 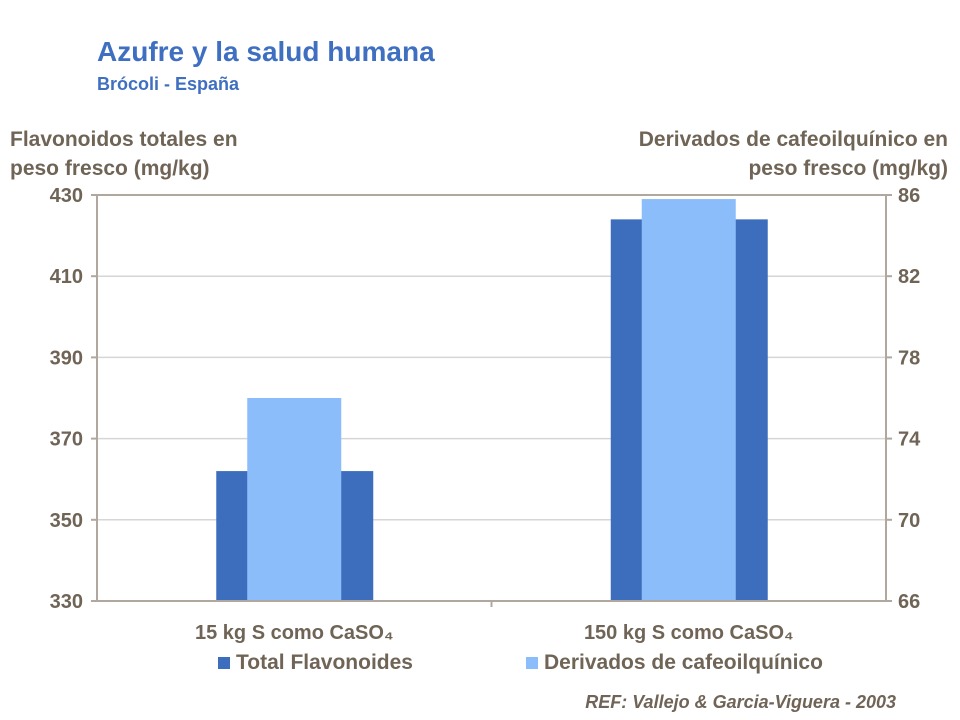 What do you see at coordinates (66, 196) in the screenshot?
I see `y-tick-label: 430` at bounding box center [66, 196].